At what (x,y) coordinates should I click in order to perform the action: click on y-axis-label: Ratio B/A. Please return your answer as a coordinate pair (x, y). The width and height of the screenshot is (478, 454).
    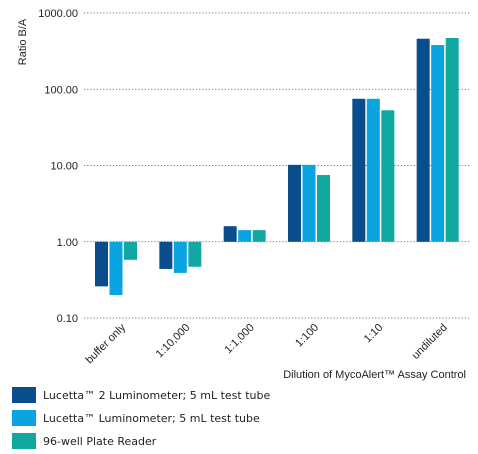
    Looking at the image, I should click on (23, 41).